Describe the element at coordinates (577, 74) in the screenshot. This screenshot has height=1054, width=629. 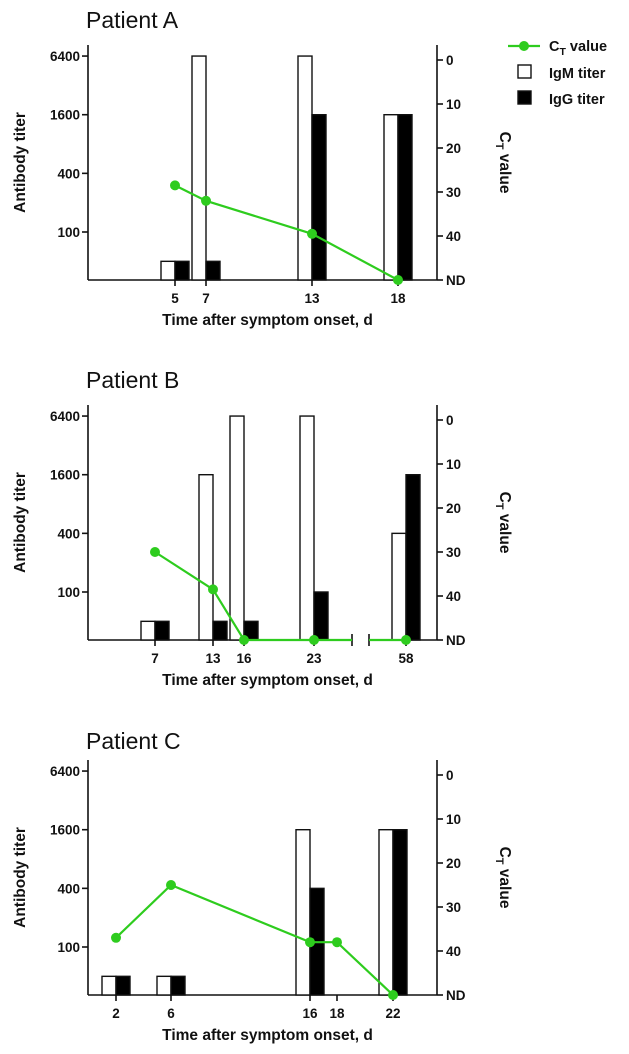
I see `legend-igm-label: IgM titer` at that location.